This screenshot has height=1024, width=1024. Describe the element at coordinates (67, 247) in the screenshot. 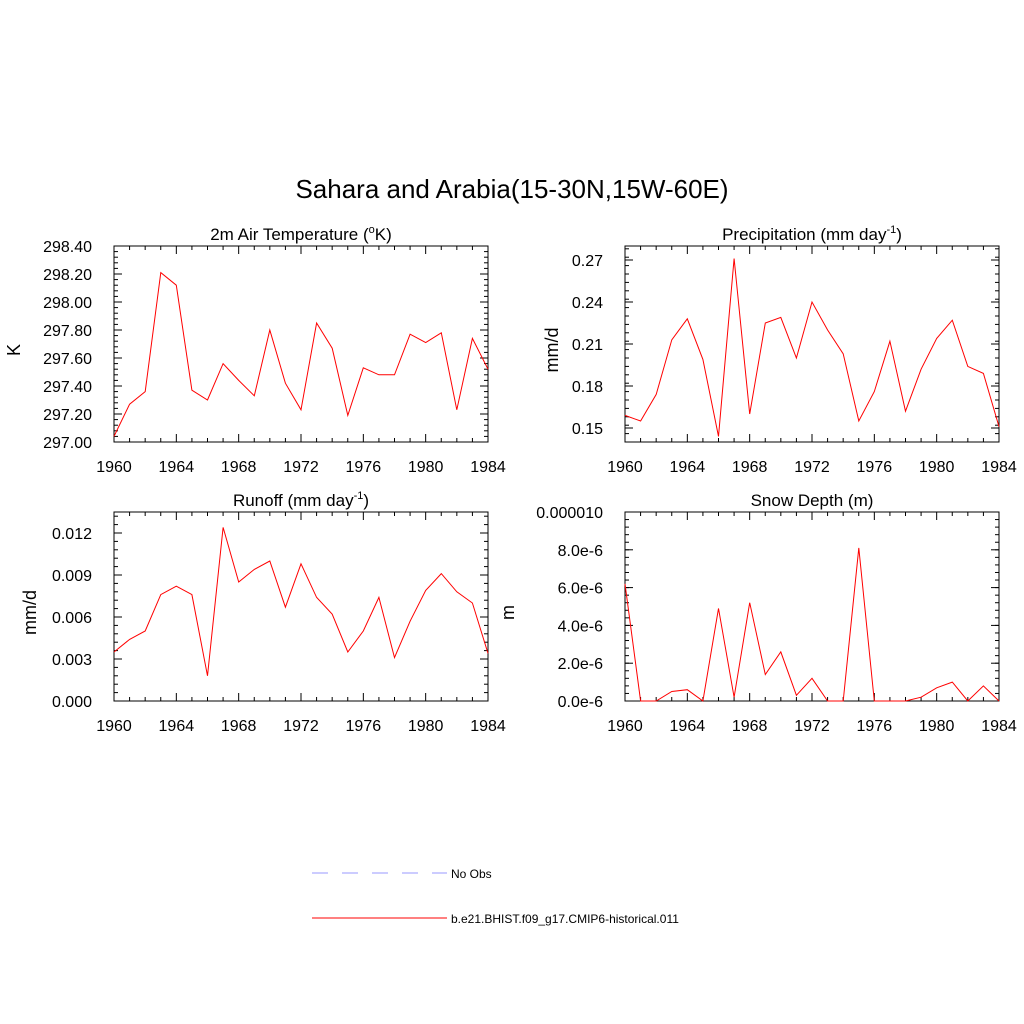

I see `y-tick-label: 298.40` at that location.